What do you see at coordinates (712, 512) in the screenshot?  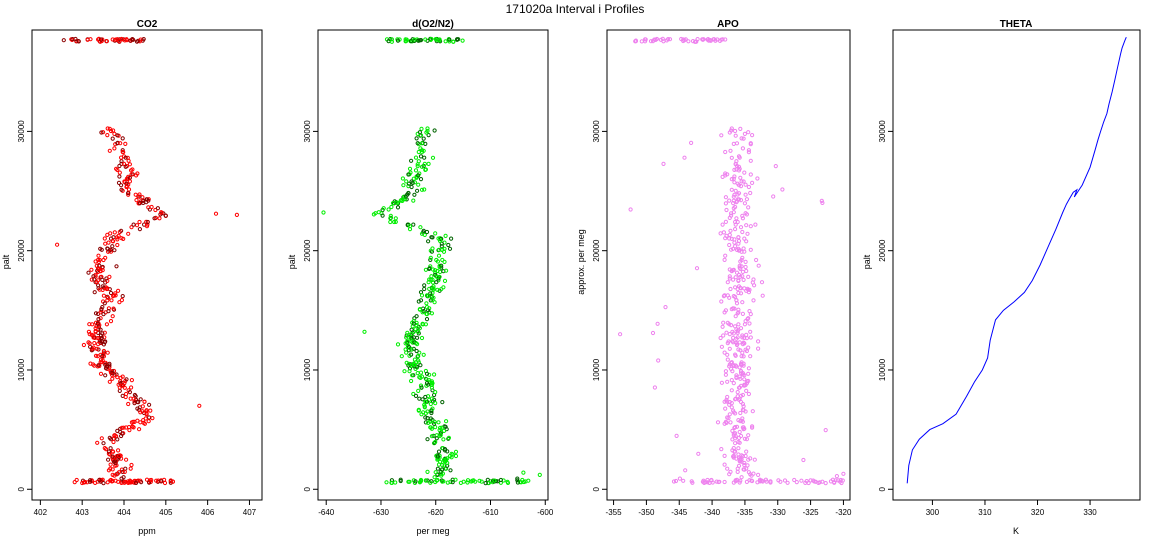 I see `x-tick-label: -340` at bounding box center [712, 512].